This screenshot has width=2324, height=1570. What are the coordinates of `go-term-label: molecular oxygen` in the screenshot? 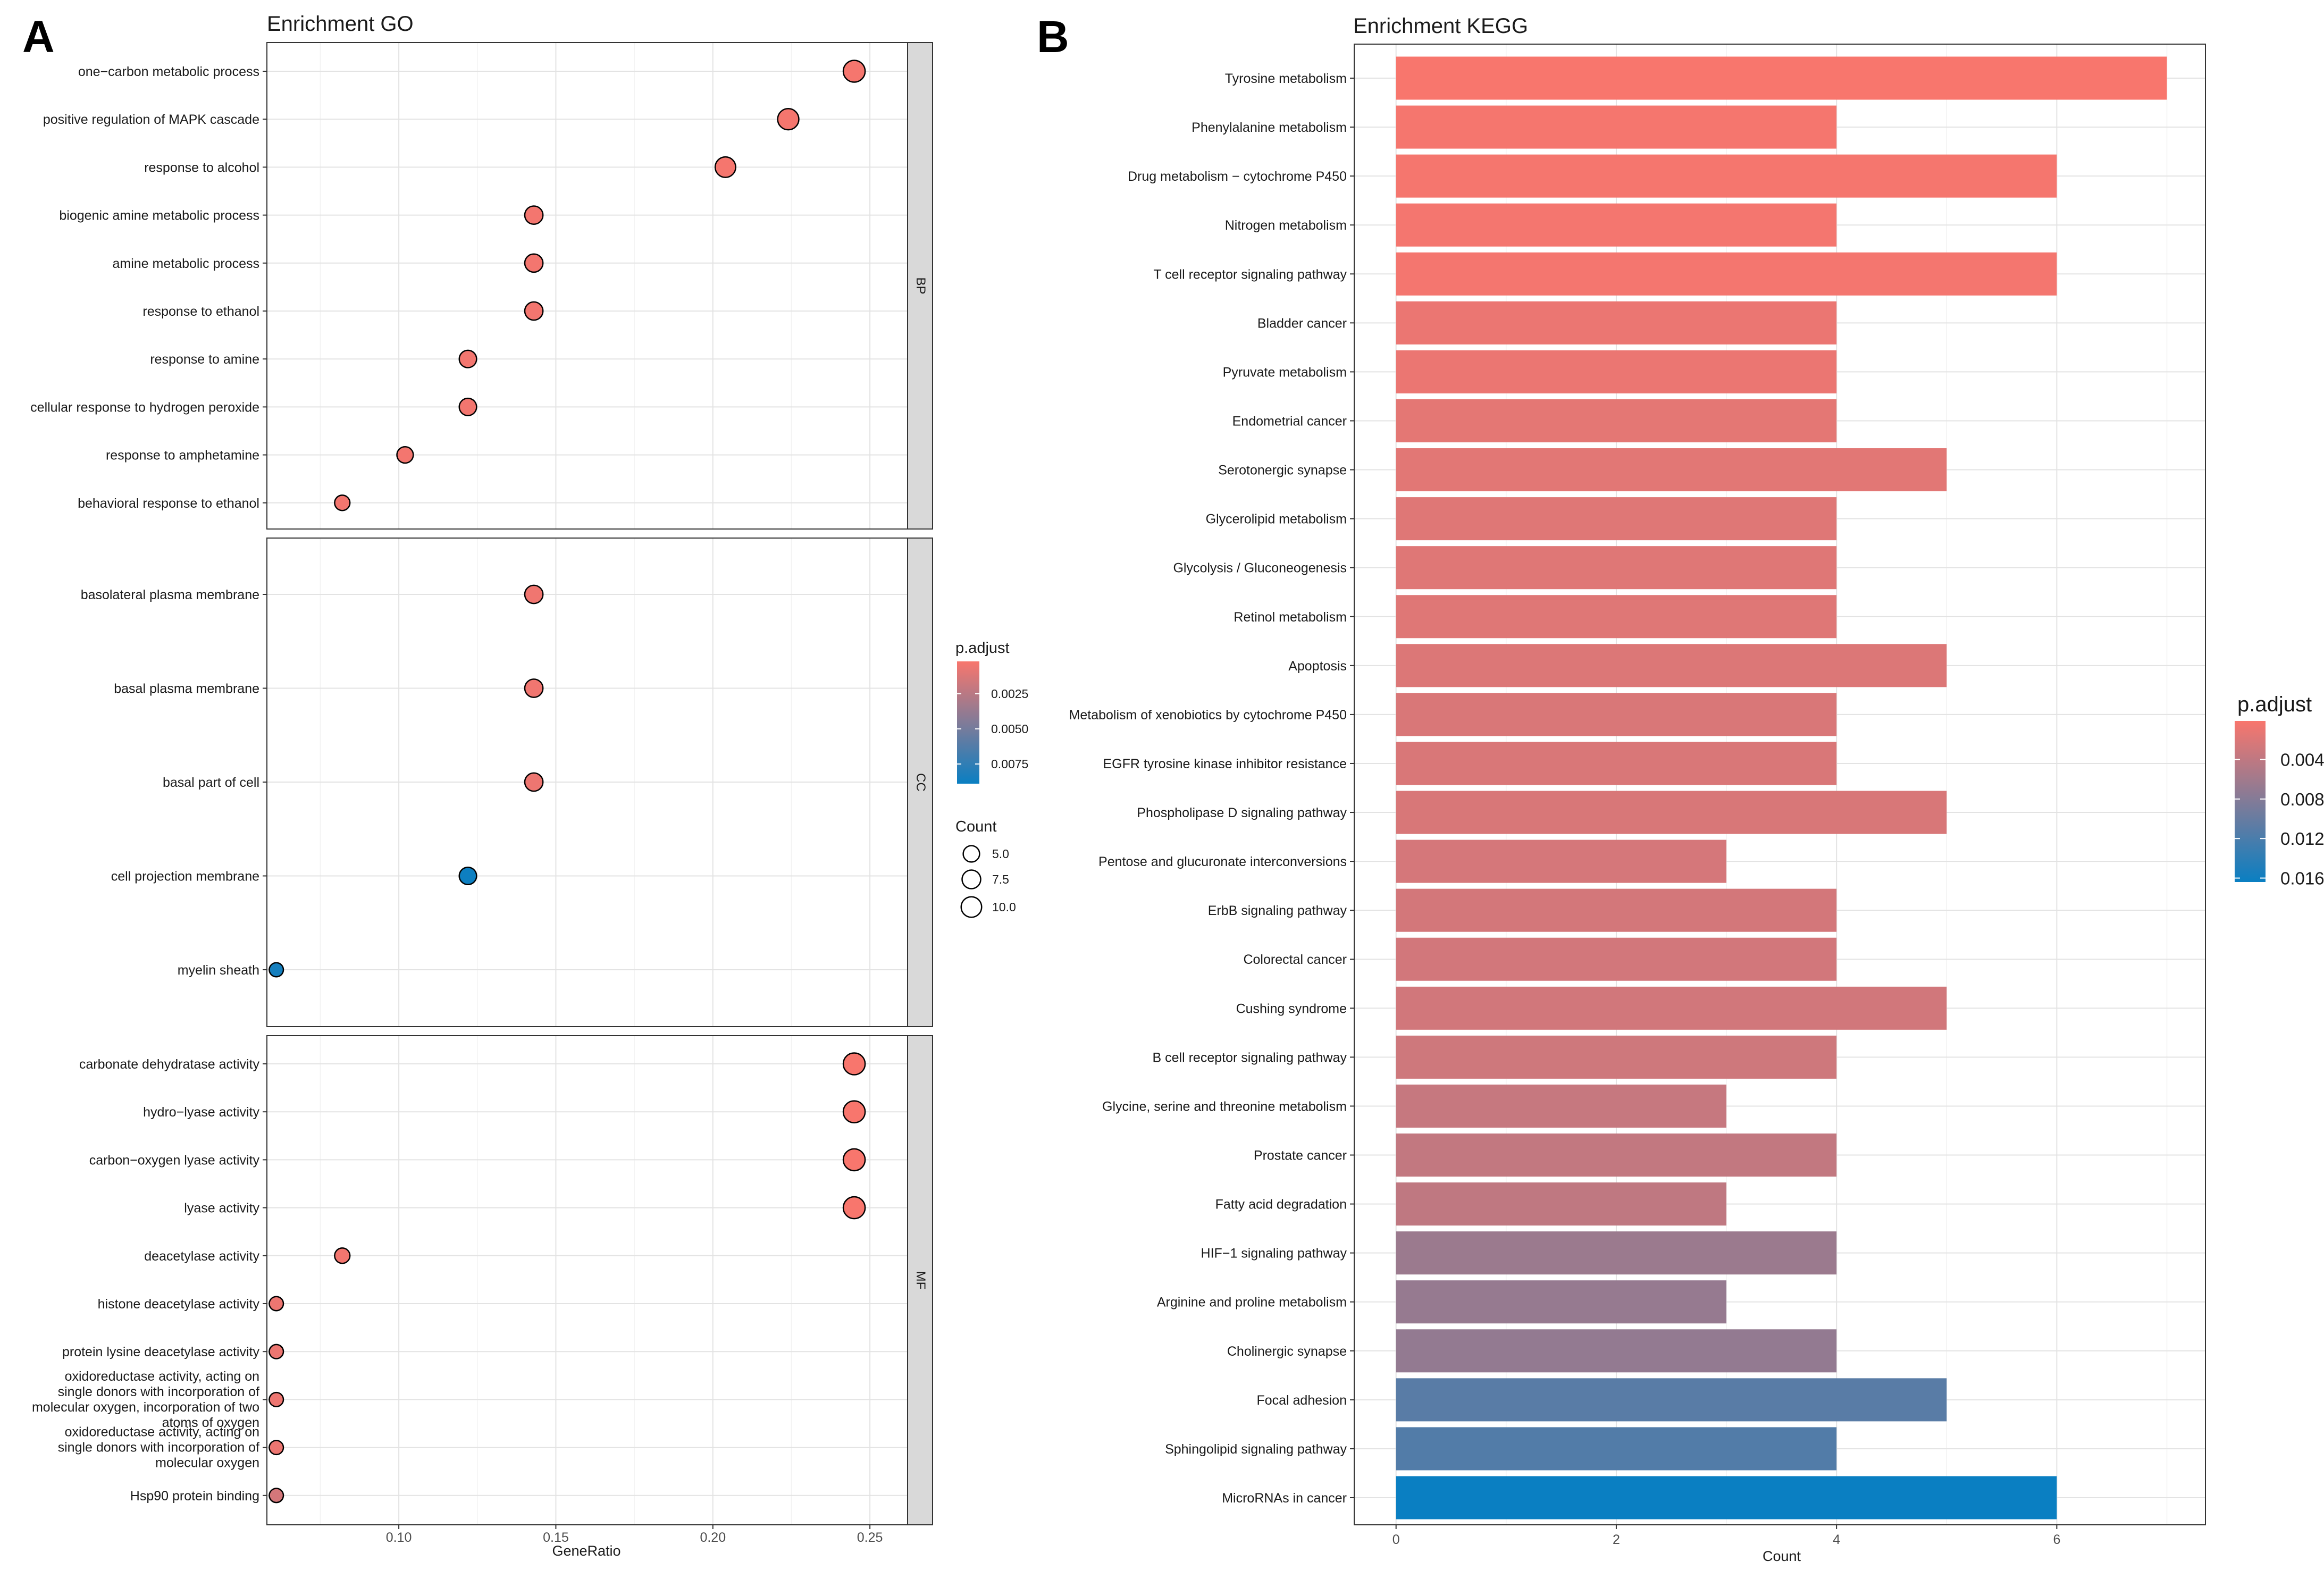 It's located at (207, 1463).